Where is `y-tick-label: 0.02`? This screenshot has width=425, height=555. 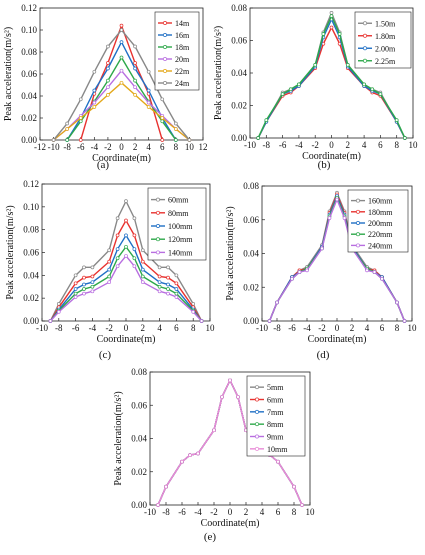
y-tick-label: 0.02 is located at coordinates (139, 472).